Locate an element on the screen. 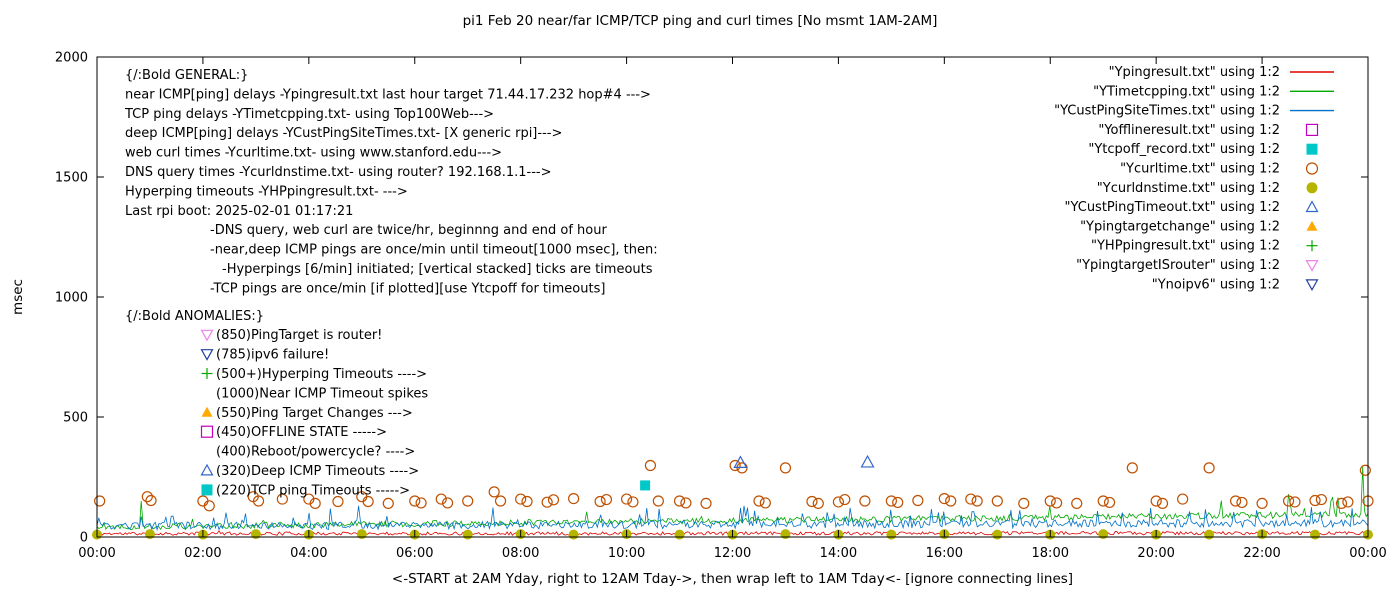 The width and height of the screenshot is (1400, 600). legend-label: "Ycurldnstime.txt" using 1:2 is located at coordinates (1188, 188).